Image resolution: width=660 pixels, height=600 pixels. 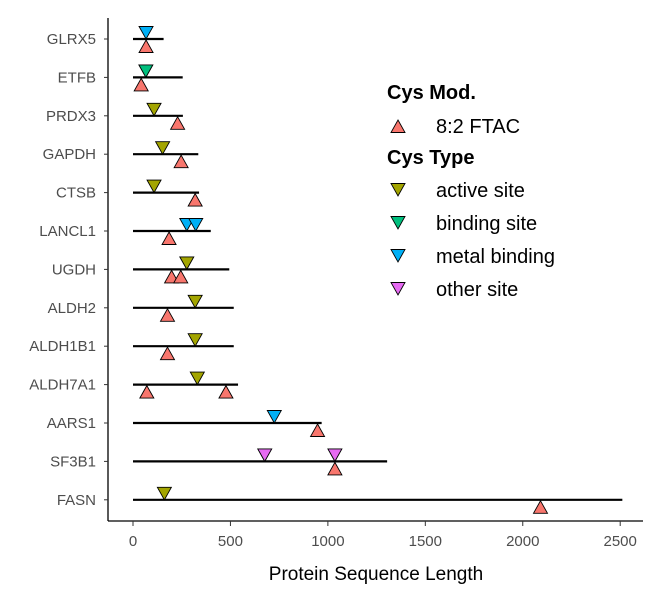 What do you see at coordinates (425, 541) in the screenshot?
I see `x-tick-label: 1500` at bounding box center [425, 541].